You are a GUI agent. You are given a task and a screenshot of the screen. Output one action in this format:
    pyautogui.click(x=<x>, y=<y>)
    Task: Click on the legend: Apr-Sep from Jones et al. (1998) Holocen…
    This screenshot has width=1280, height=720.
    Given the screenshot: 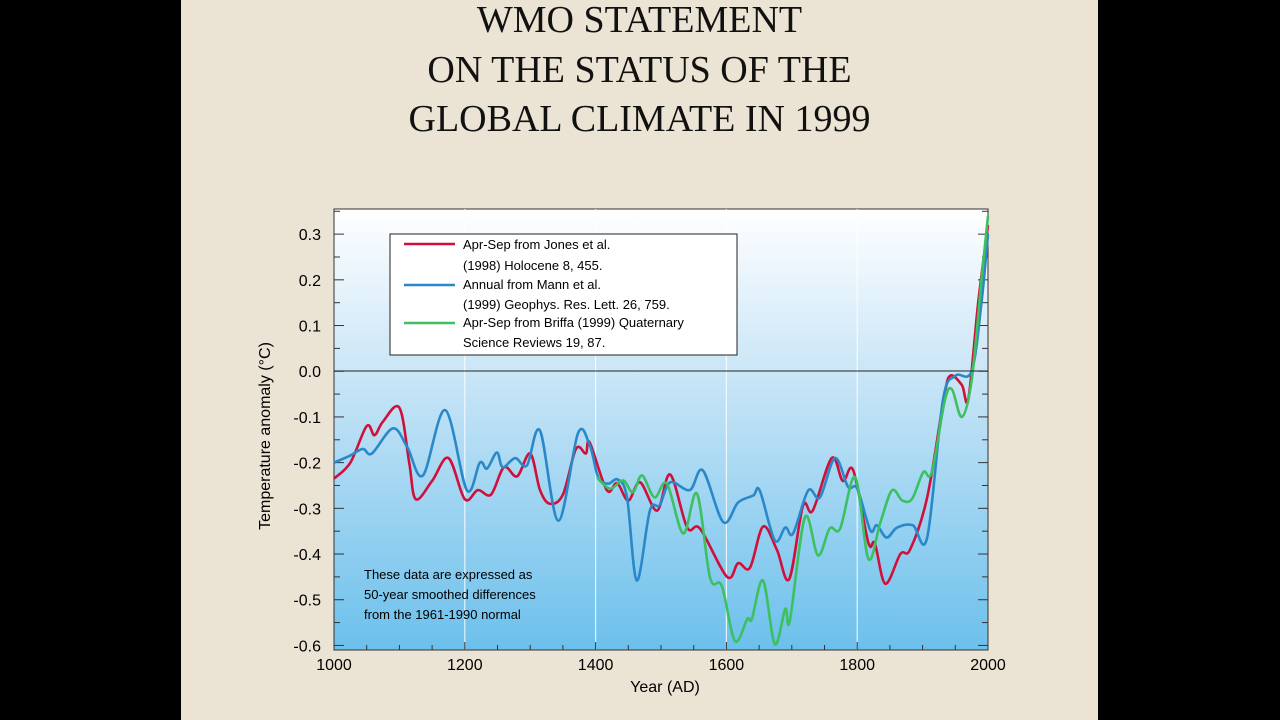 What is the action you would take?
    pyautogui.click(x=563, y=294)
    